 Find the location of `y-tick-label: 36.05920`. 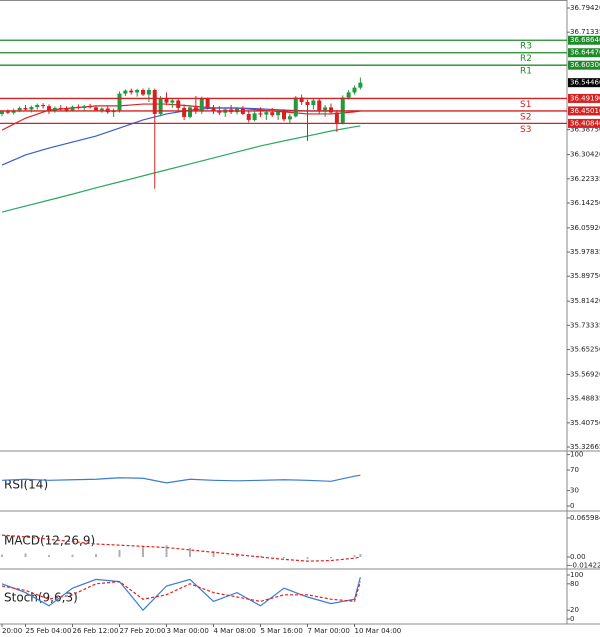

y-tick-label: 36.05920 is located at coordinates (585, 228).